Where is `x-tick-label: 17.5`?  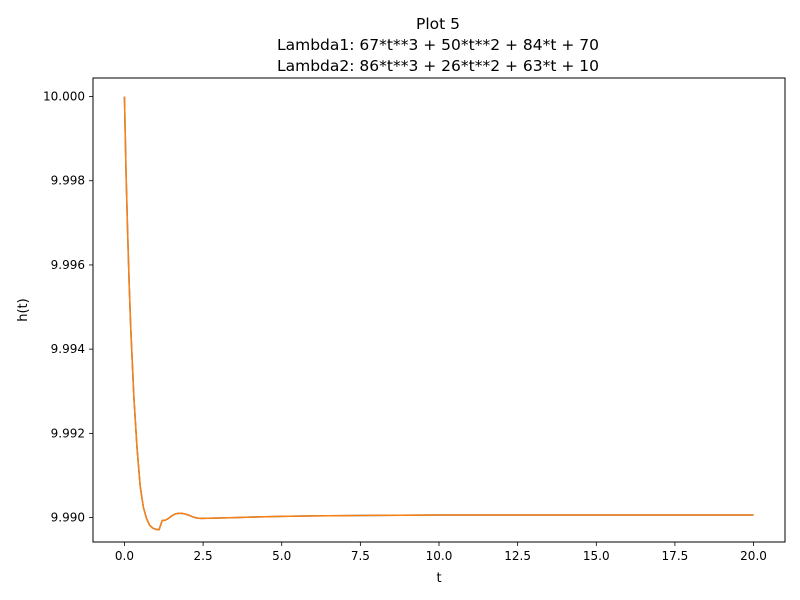 x-tick-label: 17.5 is located at coordinates (675, 556).